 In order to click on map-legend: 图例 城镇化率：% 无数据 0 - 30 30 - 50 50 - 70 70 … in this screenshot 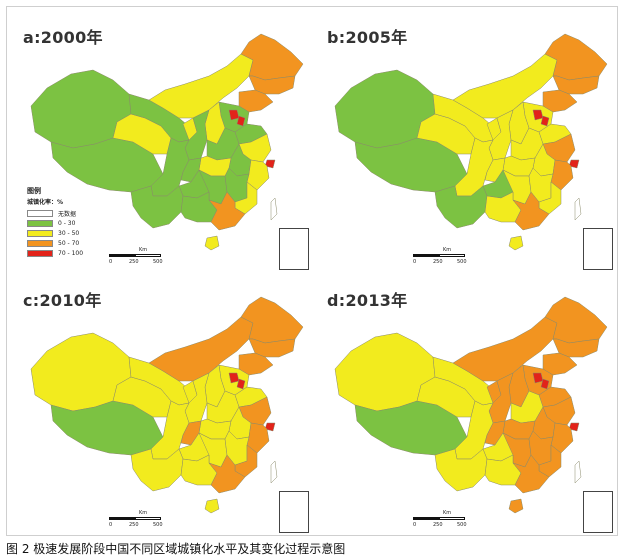, I will do `click(70, 222)`.